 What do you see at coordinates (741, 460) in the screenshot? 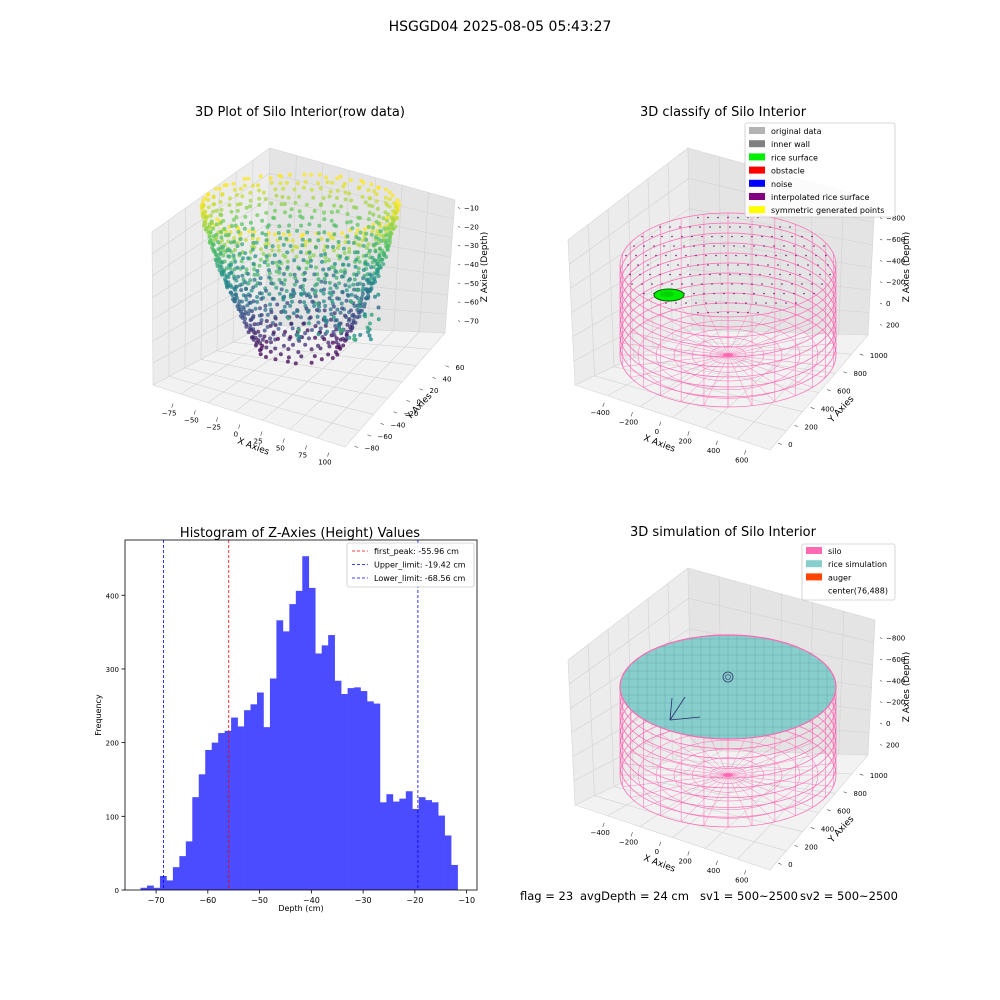
I see `classify3d-x-tick-label: 600` at bounding box center [741, 460].